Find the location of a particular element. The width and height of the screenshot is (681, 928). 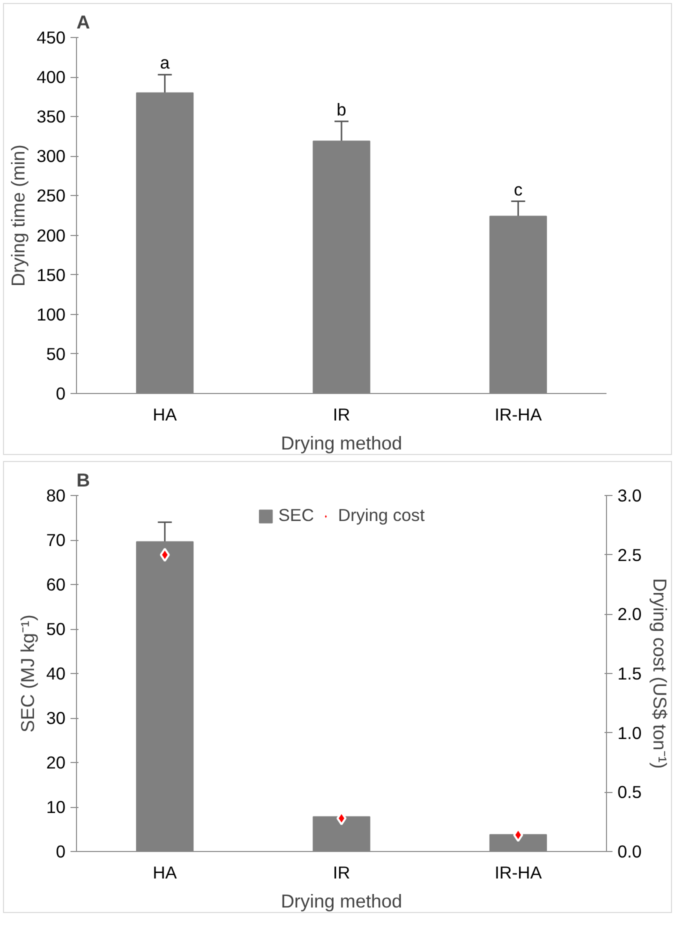

annotation: b is located at coordinates (341, 109).